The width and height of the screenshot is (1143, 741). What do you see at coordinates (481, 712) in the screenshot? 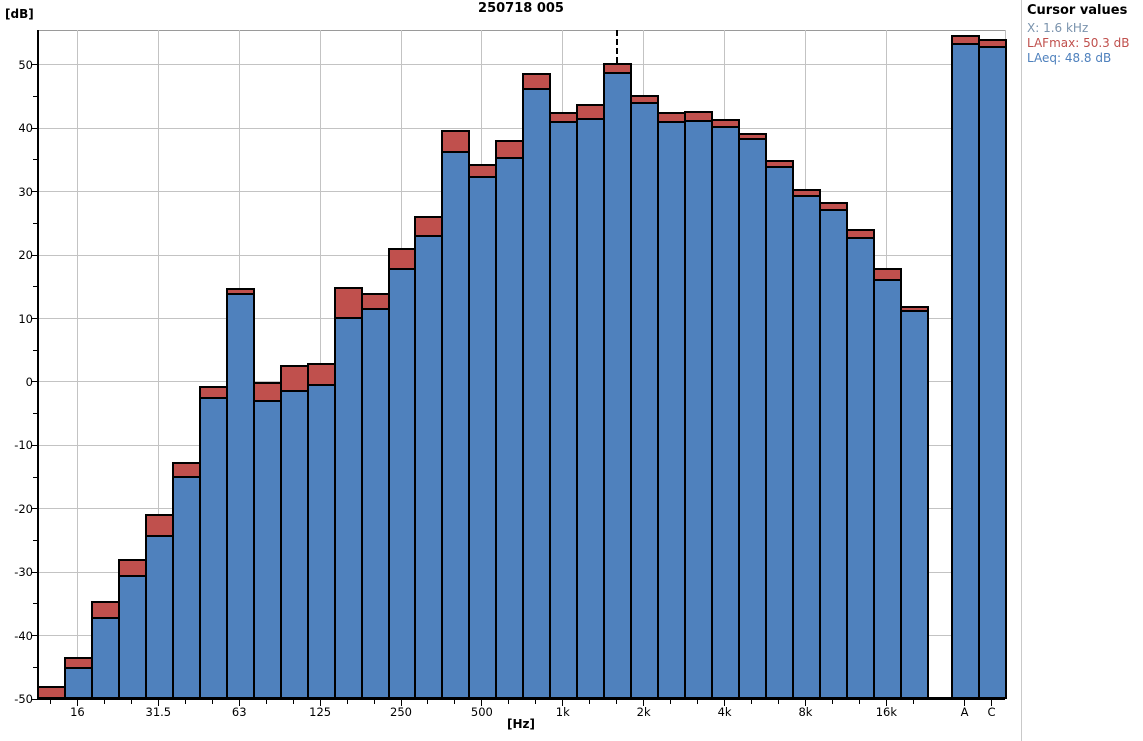
I see `x-tick-label: 500` at bounding box center [481, 712].